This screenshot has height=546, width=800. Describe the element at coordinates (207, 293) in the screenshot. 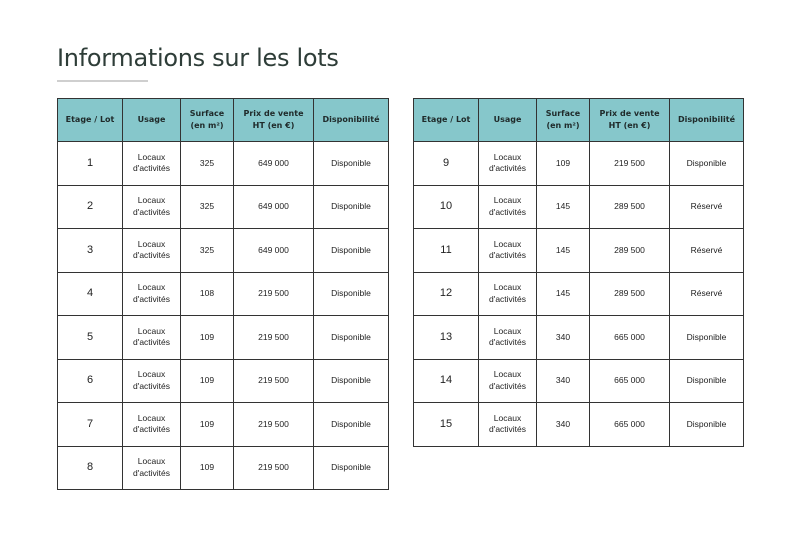

I see `surface-cell: 108` at that location.